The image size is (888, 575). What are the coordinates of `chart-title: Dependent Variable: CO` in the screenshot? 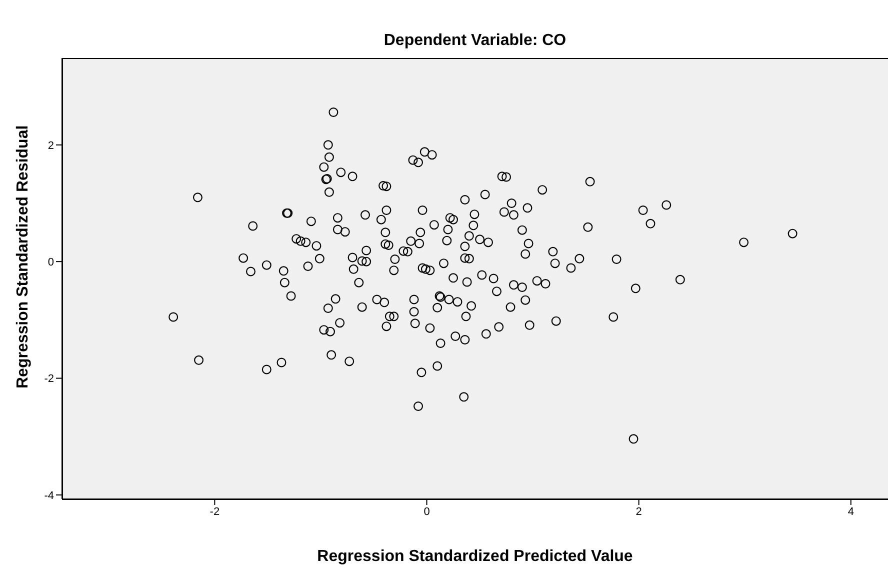 It's located at (475, 41).